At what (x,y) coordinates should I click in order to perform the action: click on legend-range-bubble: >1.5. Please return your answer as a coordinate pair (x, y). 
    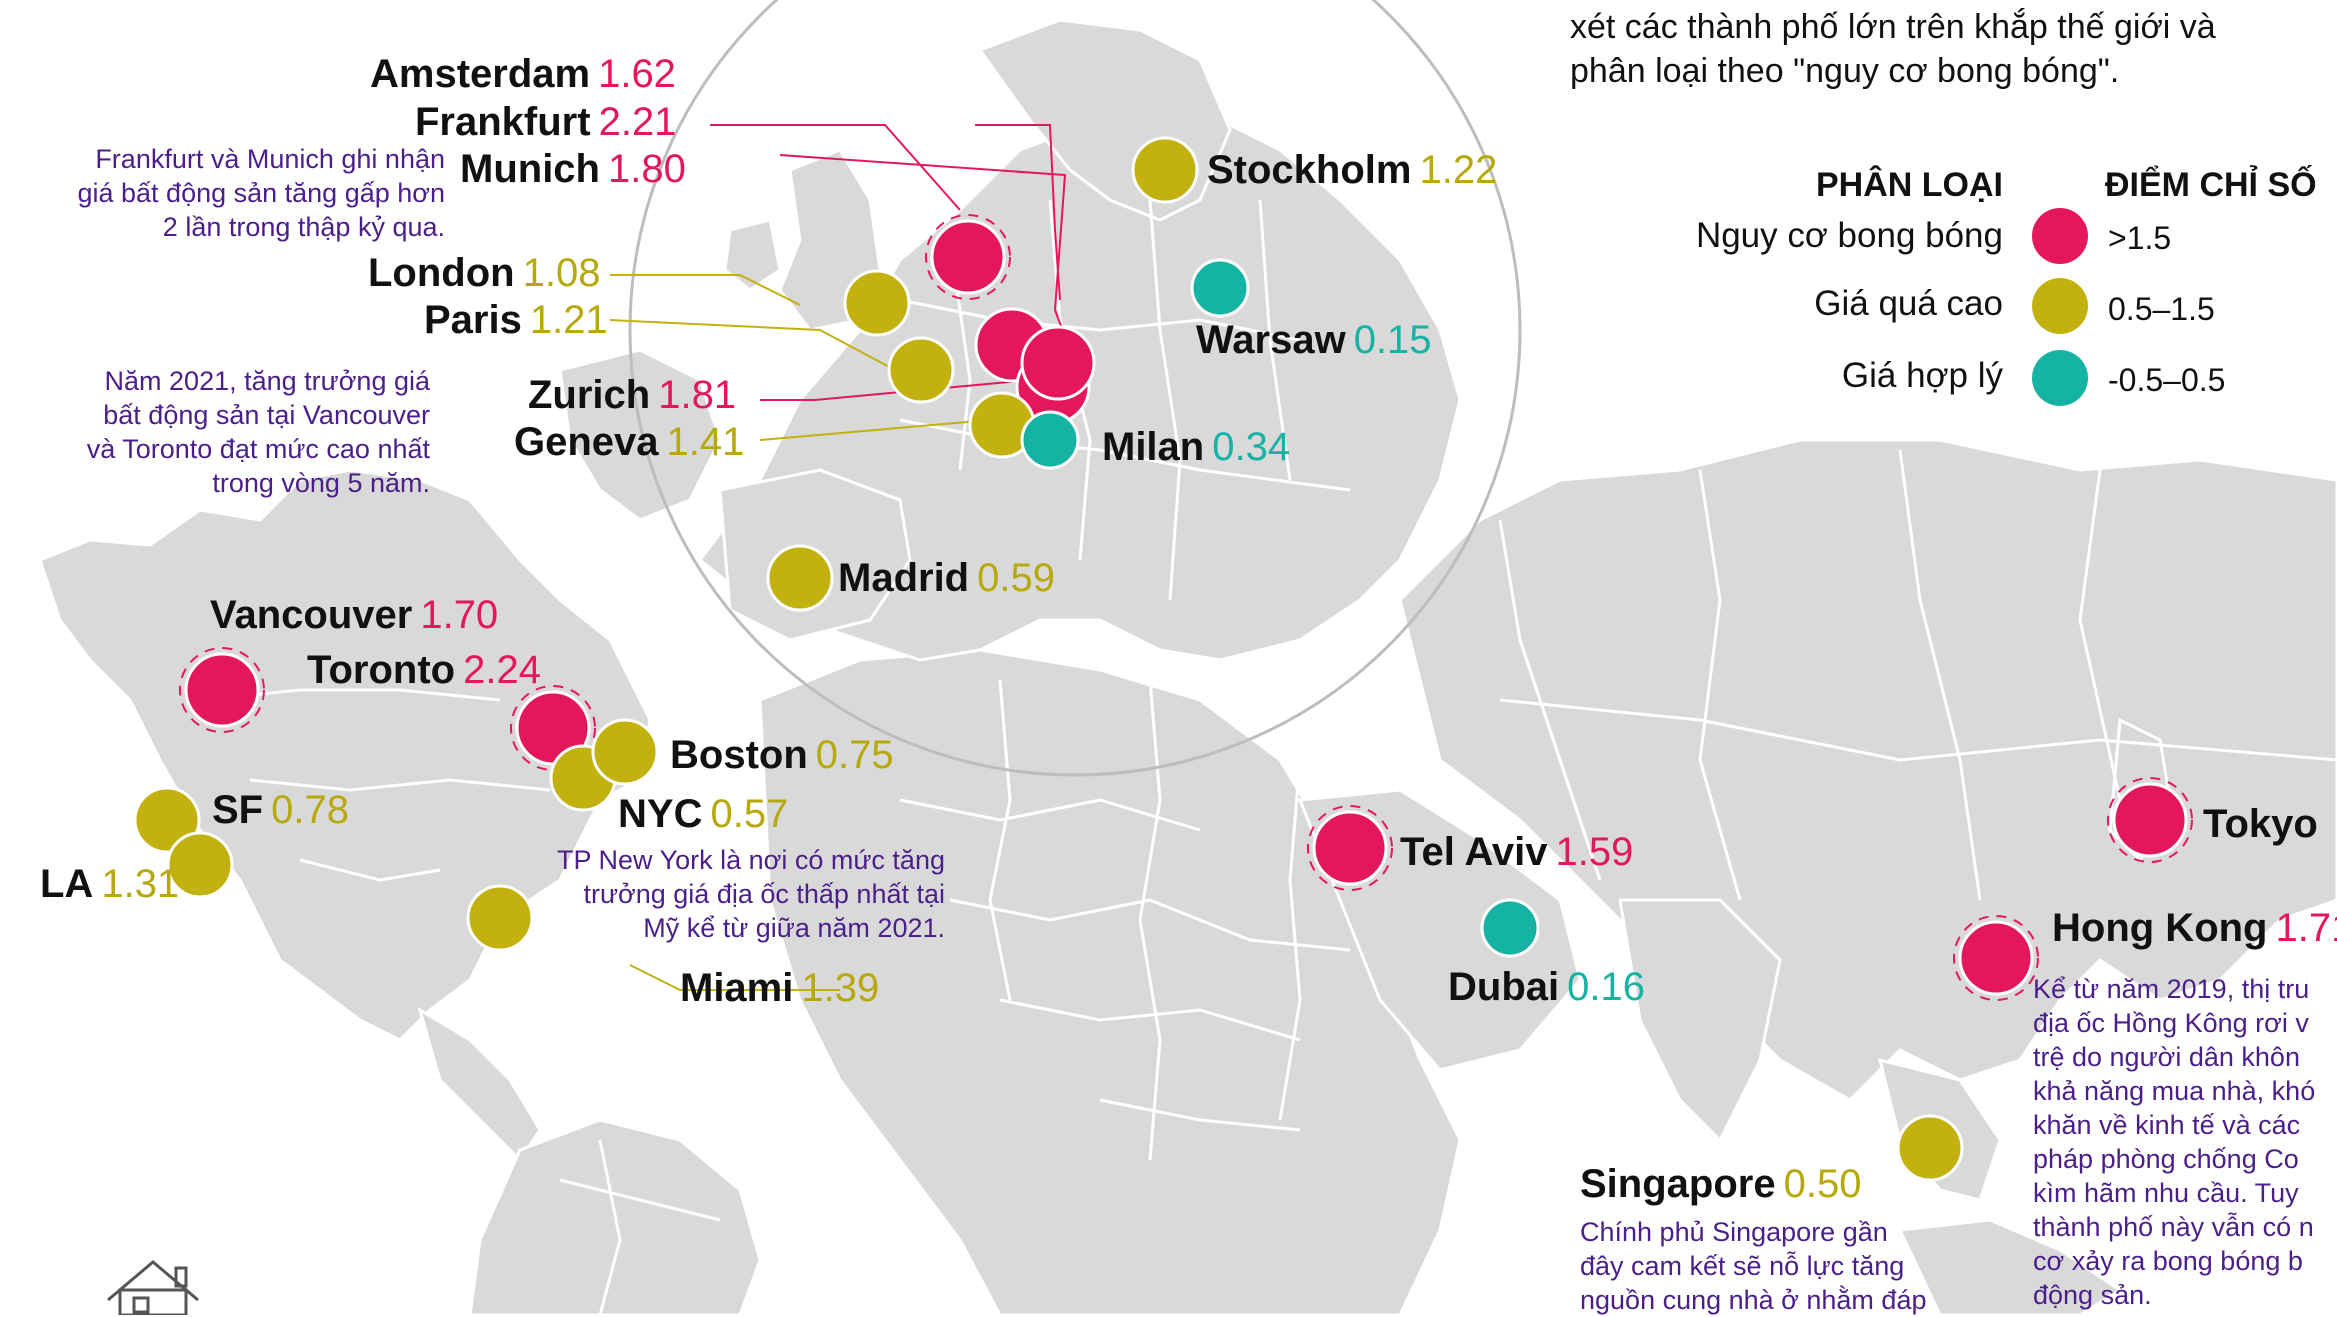
    Looking at the image, I should click on (2140, 238).